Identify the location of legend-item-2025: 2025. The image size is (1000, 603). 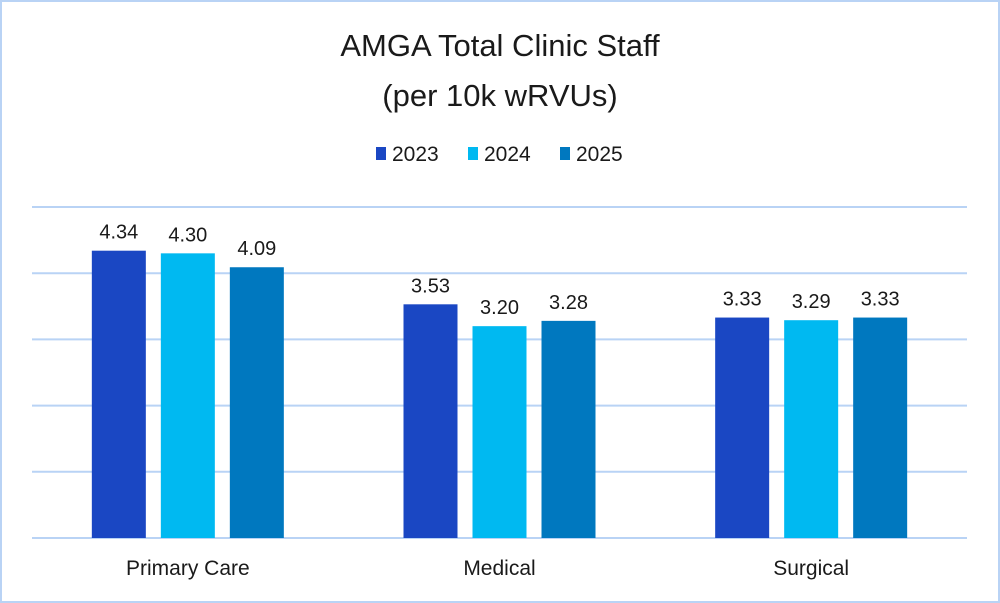
(591, 154).